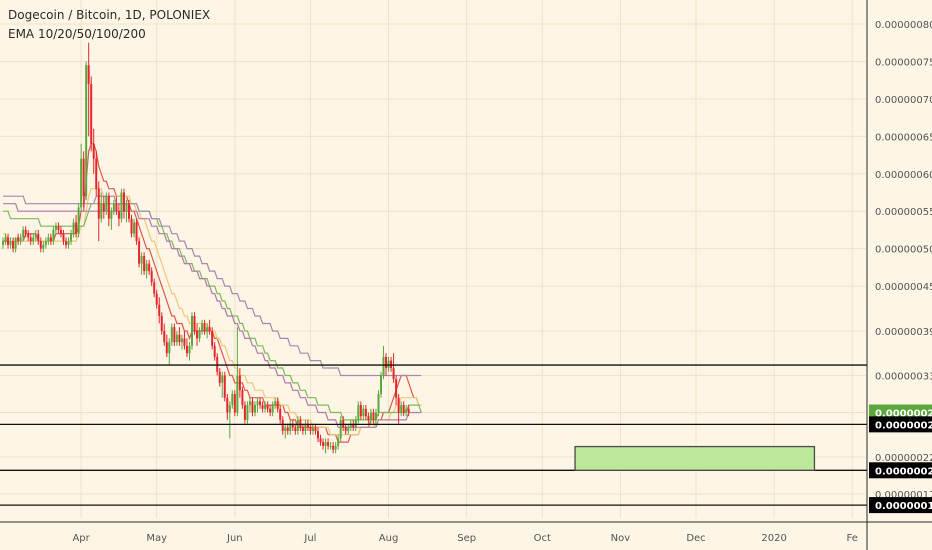 The height and width of the screenshot is (550, 932). Describe the element at coordinates (621, 538) in the screenshot. I see `x-tick-label: Nov` at that location.